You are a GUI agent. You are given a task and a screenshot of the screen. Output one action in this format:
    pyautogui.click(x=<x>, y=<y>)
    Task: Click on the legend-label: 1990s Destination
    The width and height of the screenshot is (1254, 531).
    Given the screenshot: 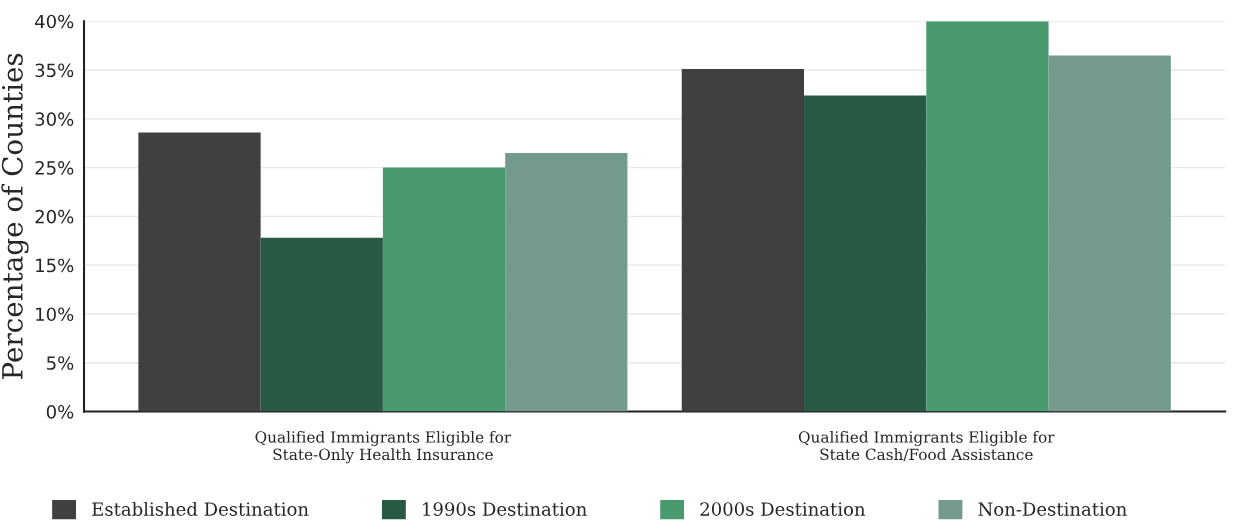 What is the action you would take?
    pyautogui.click(x=505, y=509)
    